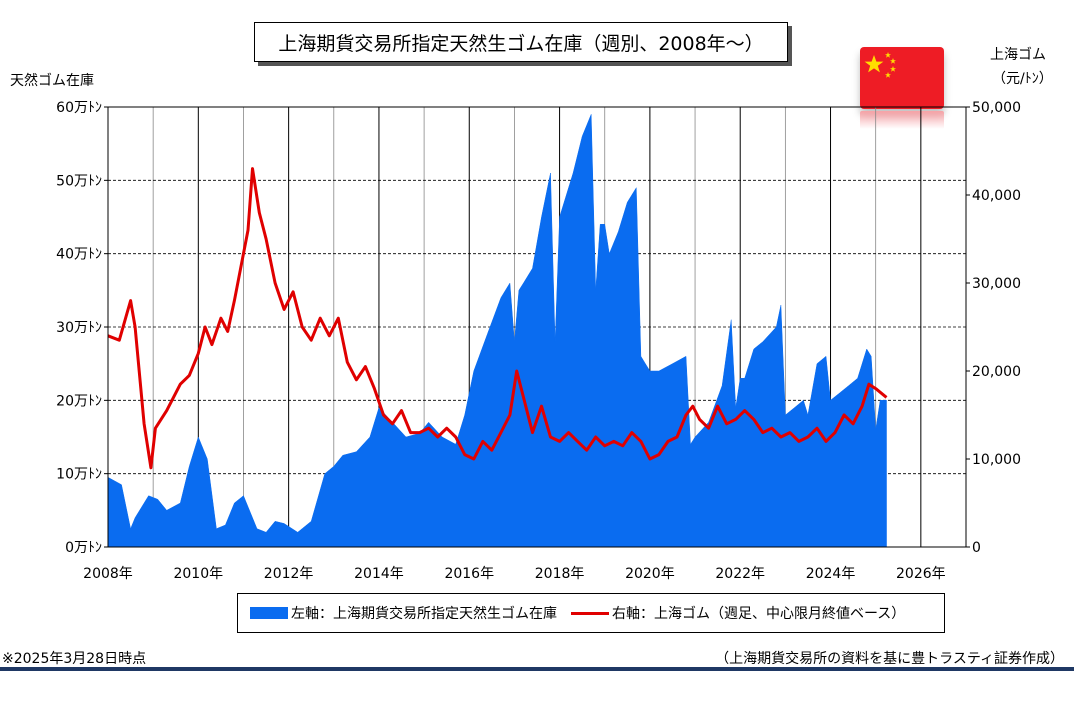  Describe the element at coordinates (921, 574) in the screenshot. I see `x-axis-tick-label: 2026年` at that location.